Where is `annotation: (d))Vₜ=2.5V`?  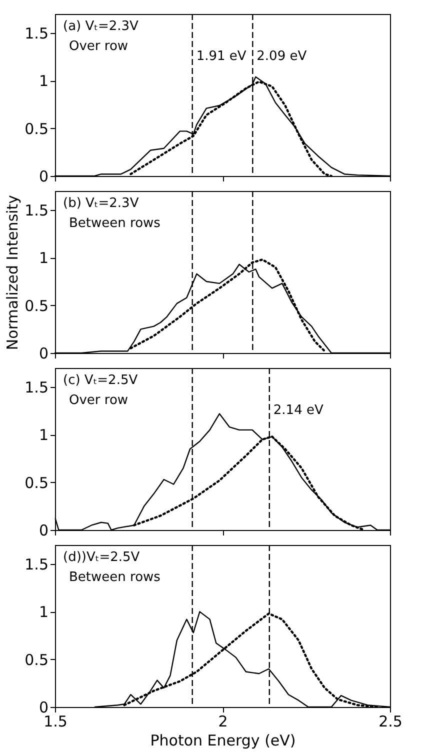
annotation: (d))Vₜ=2.5V is located at coordinates (101, 557).